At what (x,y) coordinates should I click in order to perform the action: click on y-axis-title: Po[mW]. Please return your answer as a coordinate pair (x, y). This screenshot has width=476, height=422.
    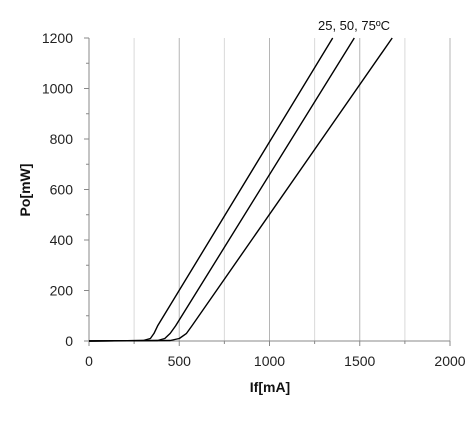
    Looking at the image, I should click on (25, 190).